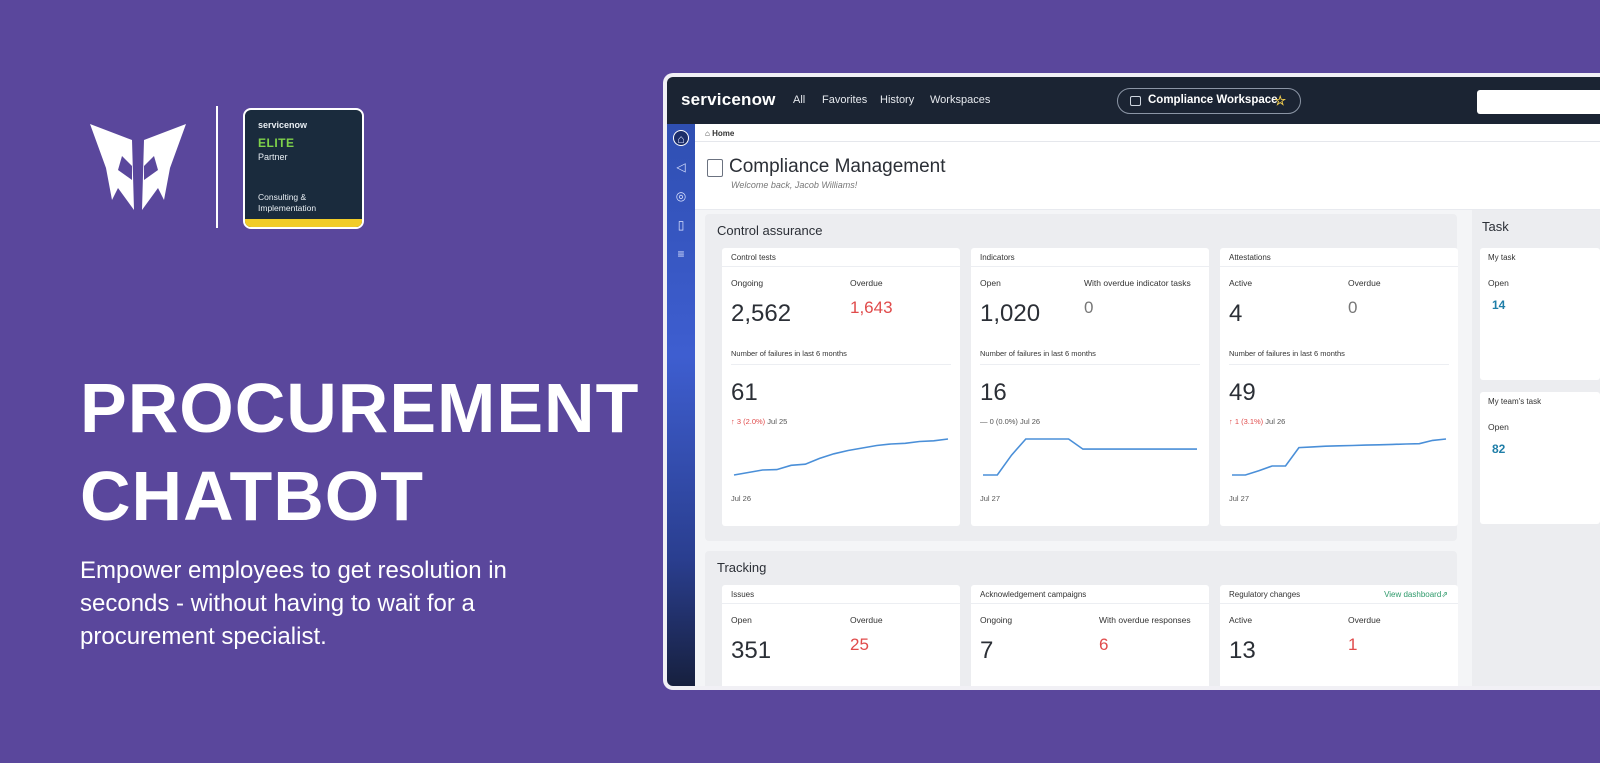  I want to click on badge-partner: Partner, so click(273, 157).